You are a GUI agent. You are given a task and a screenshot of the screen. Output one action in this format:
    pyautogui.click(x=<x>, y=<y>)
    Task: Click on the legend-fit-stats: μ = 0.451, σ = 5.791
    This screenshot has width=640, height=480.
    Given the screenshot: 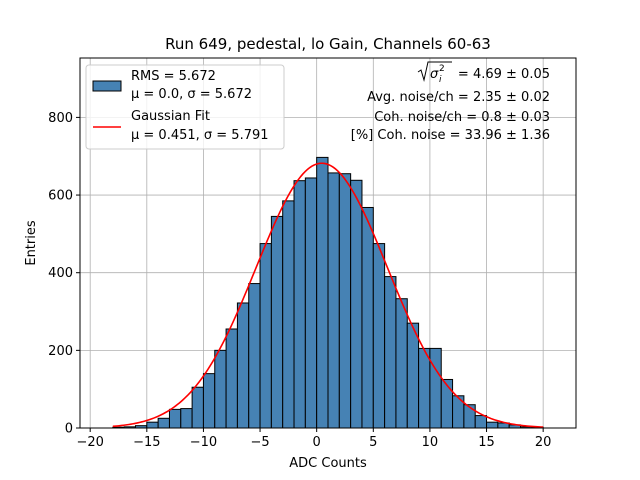 What is the action you would take?
    pyautogui.click(x=200, y=135)
    